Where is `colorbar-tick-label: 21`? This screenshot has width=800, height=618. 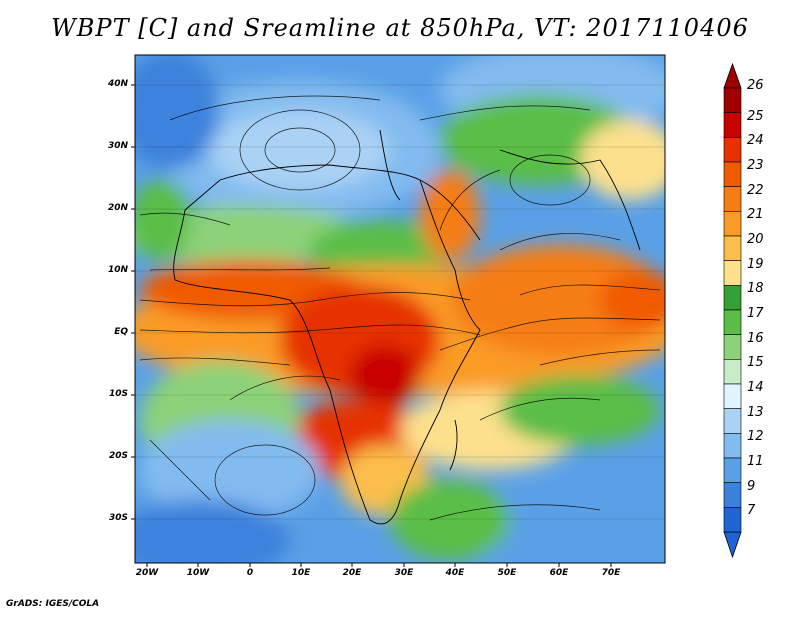 colorbar-tick-label: 21 is located at coordinates (755, 215).